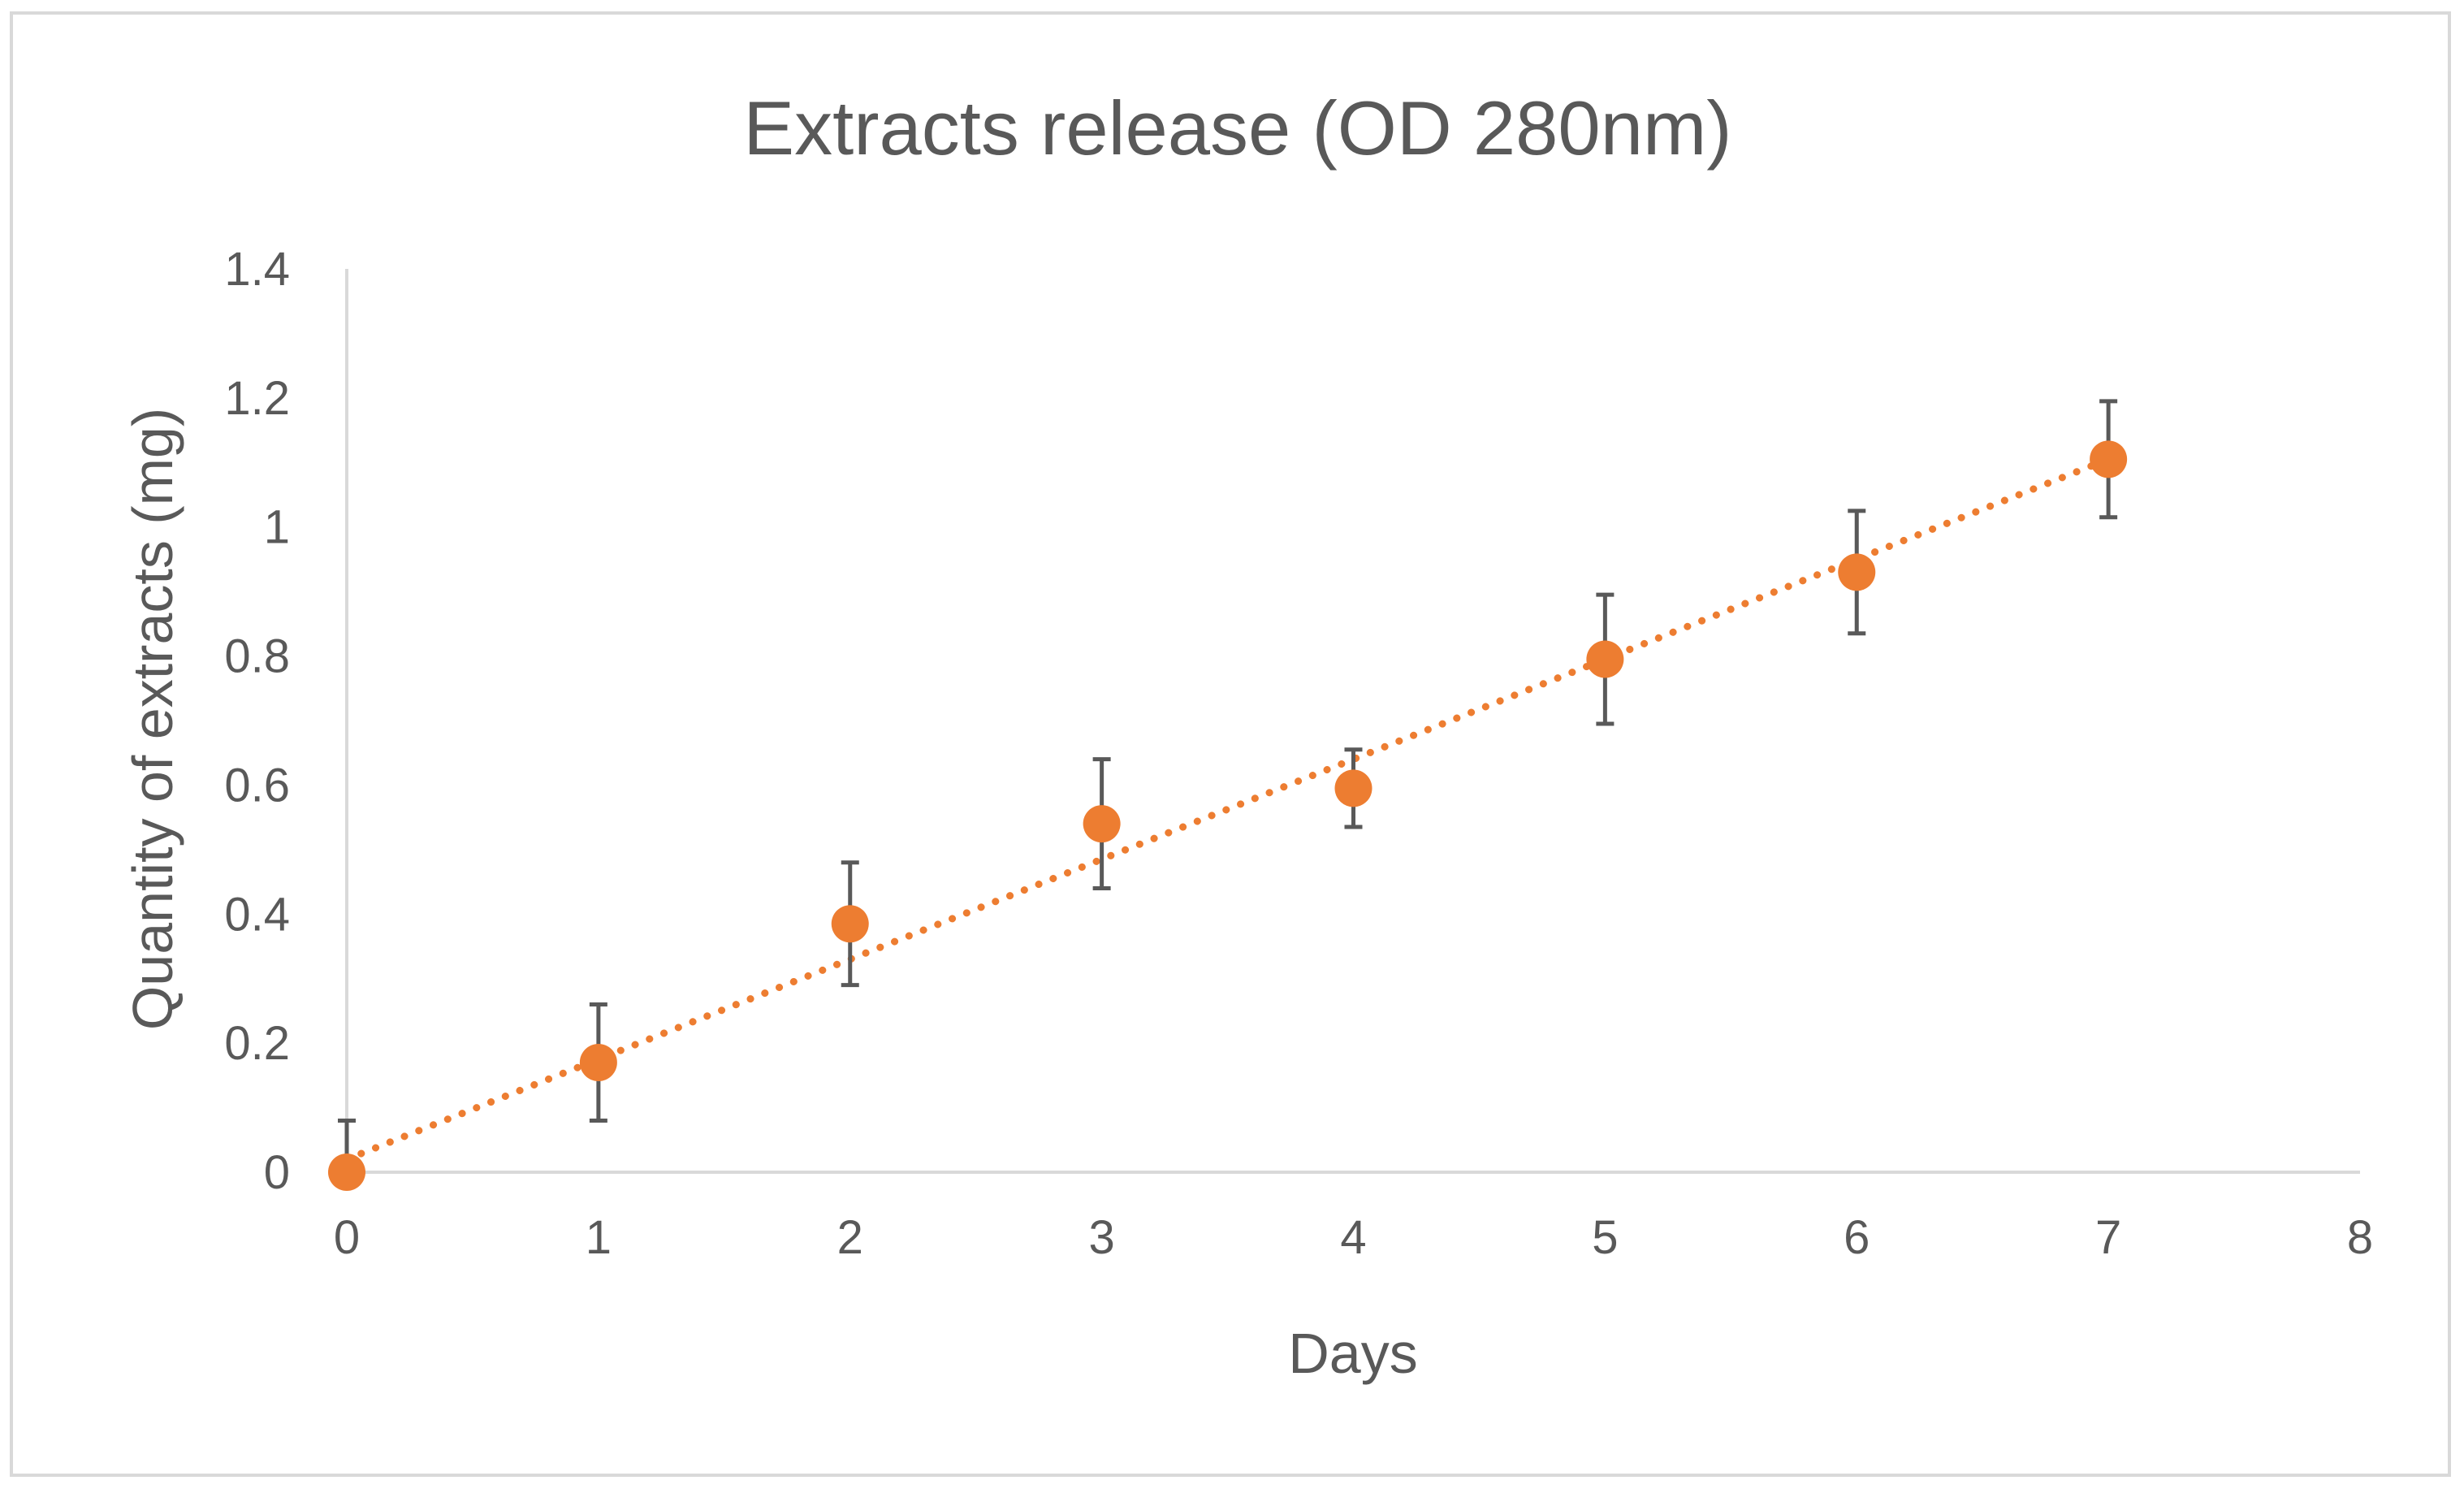  What do you see at coordinates (1857, 1238) in the screenshot?
I see `x-tick-label: 6` at bounding box center [1857, 1238].